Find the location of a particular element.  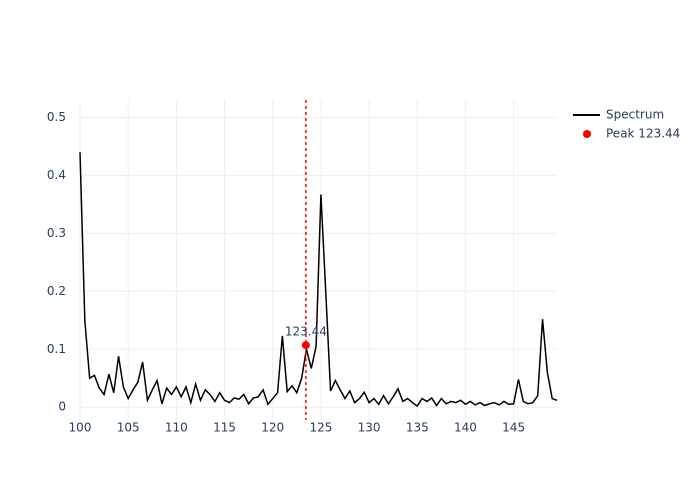

y-tick-label: 0.5 is located at coordinates (56, 117).